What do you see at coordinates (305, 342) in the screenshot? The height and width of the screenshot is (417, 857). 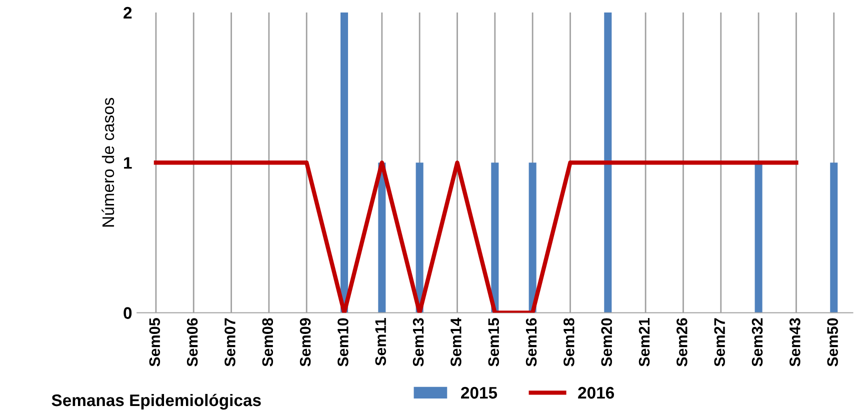 I see `x-tick-label: Sem09` at bounding box center [305, 342].